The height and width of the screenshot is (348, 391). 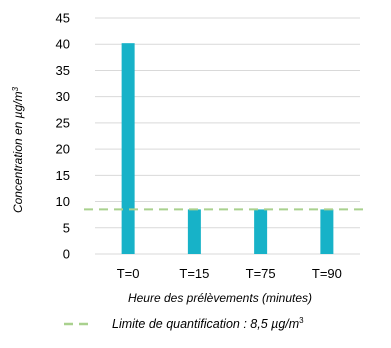 I want to click on y-axis-title: Concentration en µg/m3, so click(x=18, y=149).